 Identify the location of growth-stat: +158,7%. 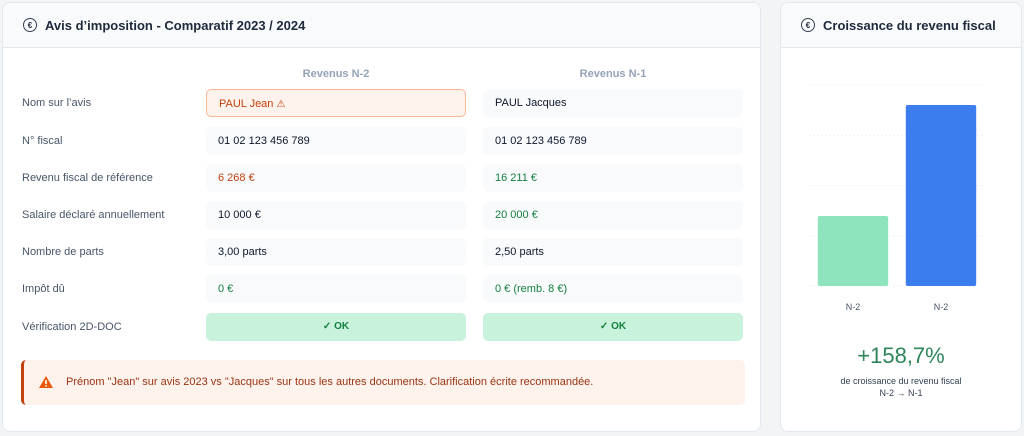
(901, 355).